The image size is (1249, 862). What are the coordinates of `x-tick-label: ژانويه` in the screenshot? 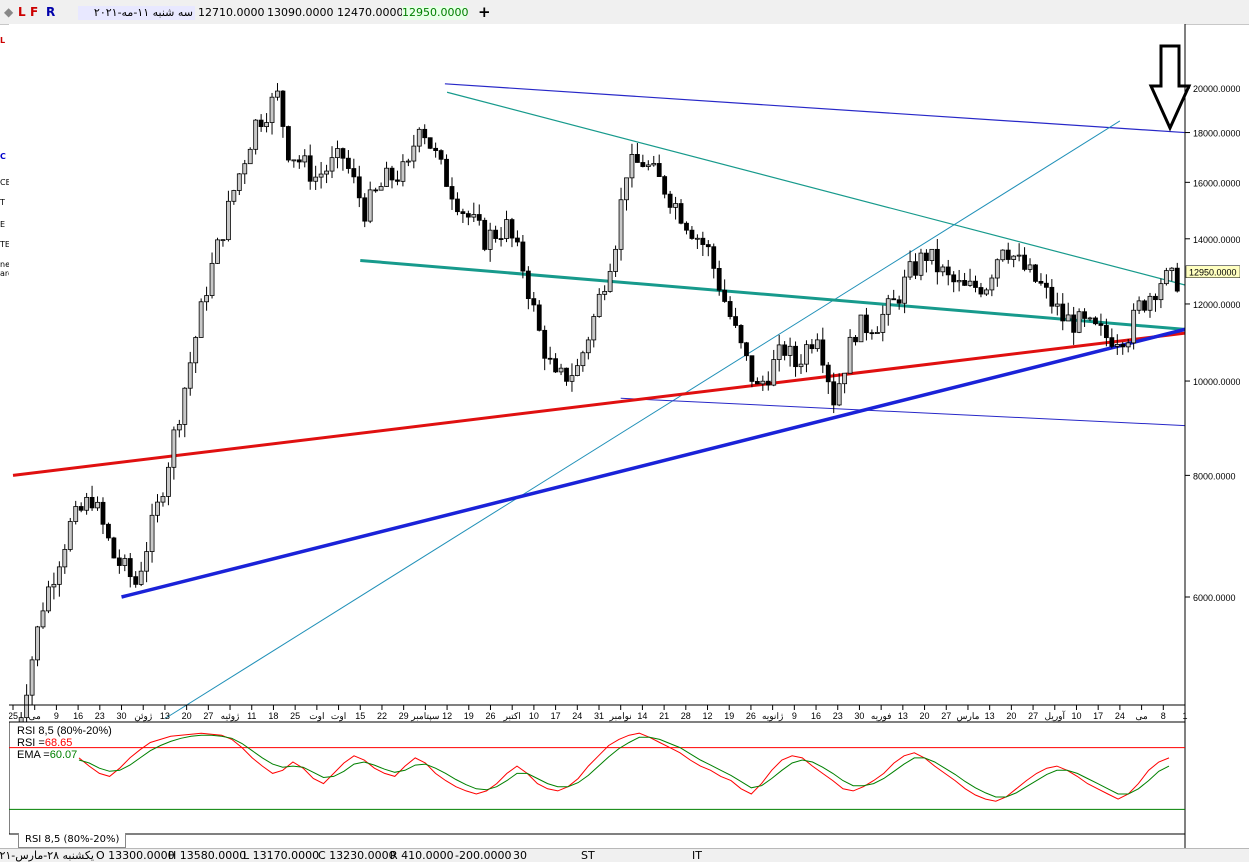 It's located at (772, 716).